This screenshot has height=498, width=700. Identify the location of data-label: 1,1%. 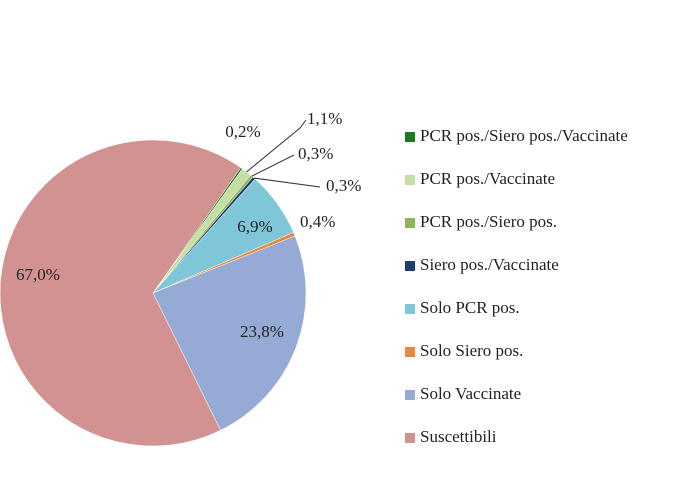
(324, 118).